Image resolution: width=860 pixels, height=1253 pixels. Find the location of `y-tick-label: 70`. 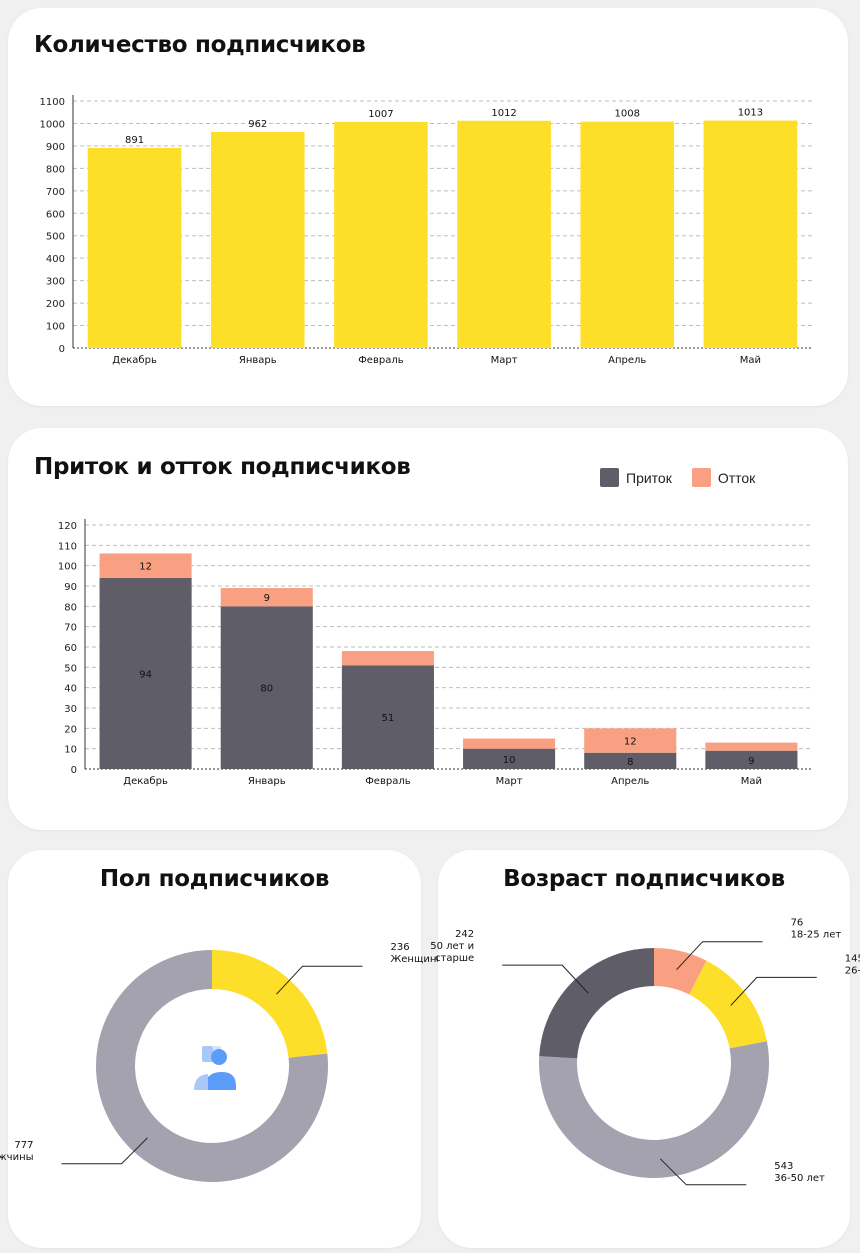

y-tick-label: 70 is located at coordinates (70, 628).